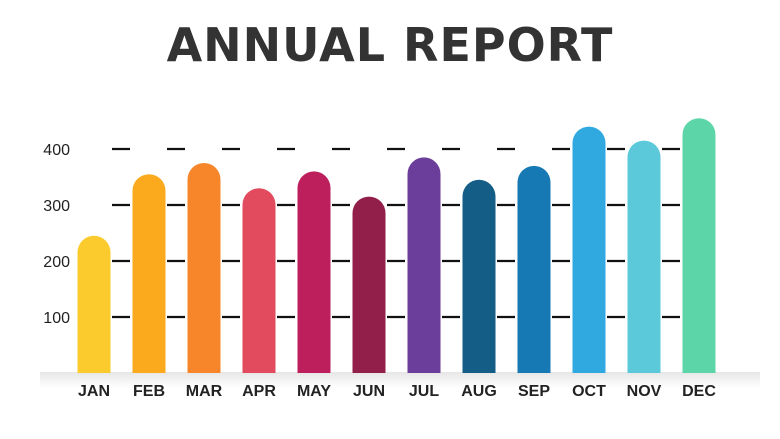 The height and width of the screenshot is (439, 780). I want to click on y-tick-label: 300, so click(56, 206).